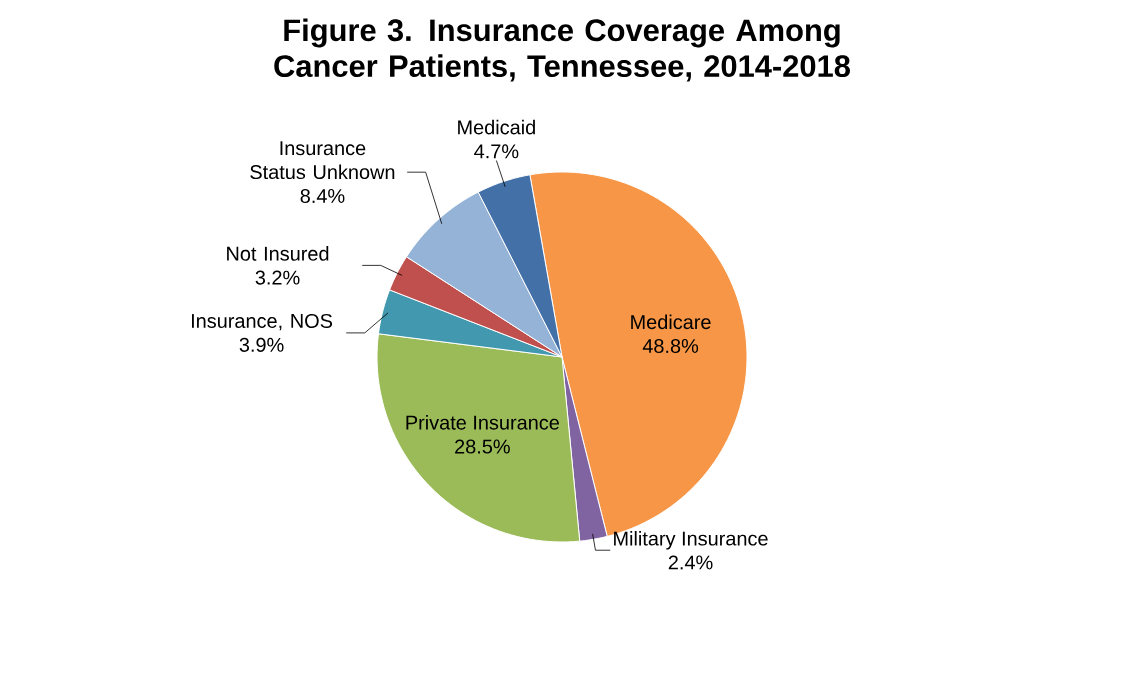  What do you see at coordinates (322, 160) in the screenshot?
I see `slice-label: Insurance Status Unknown` at bounding box center [322, 160].